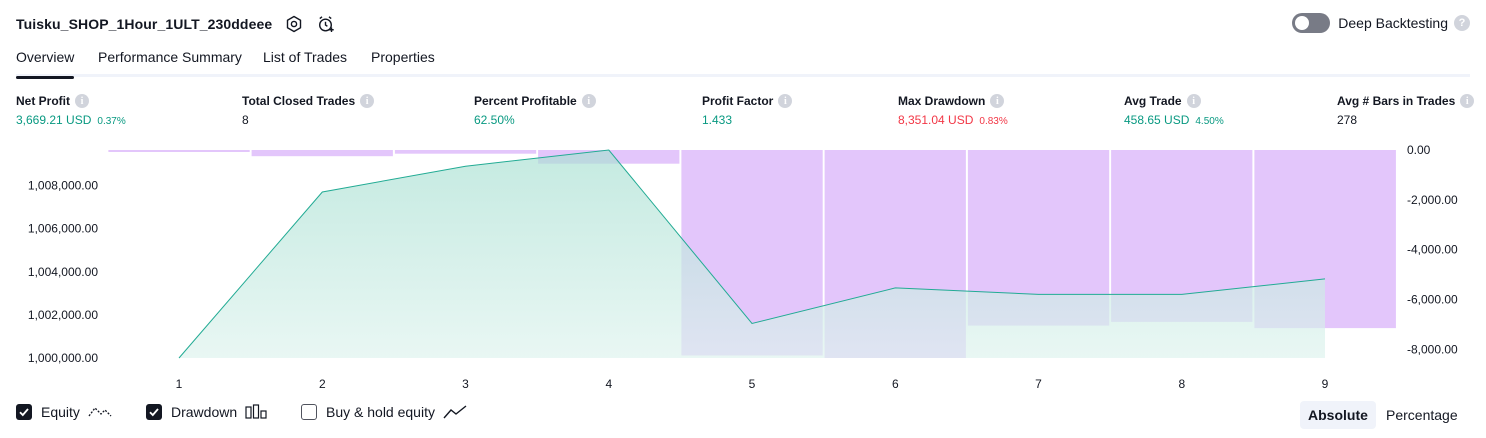  I want to click on tab-overview: Overview, so click(45, 64).